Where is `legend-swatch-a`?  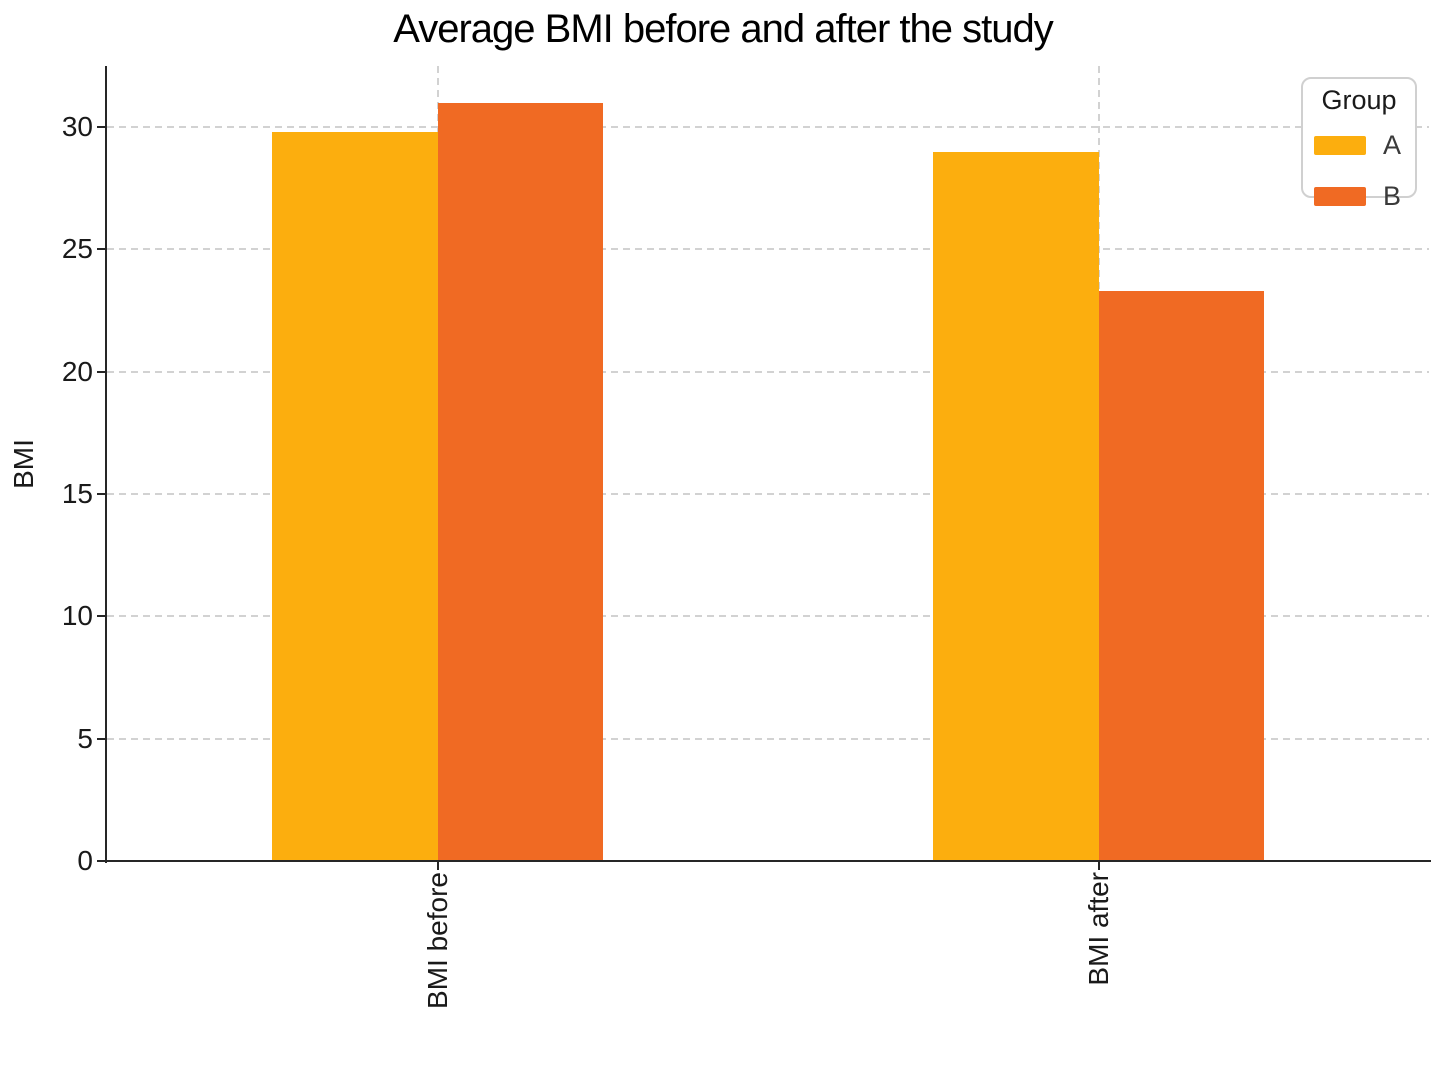 legend-swatch-a is located at coordinates (1340, 145).